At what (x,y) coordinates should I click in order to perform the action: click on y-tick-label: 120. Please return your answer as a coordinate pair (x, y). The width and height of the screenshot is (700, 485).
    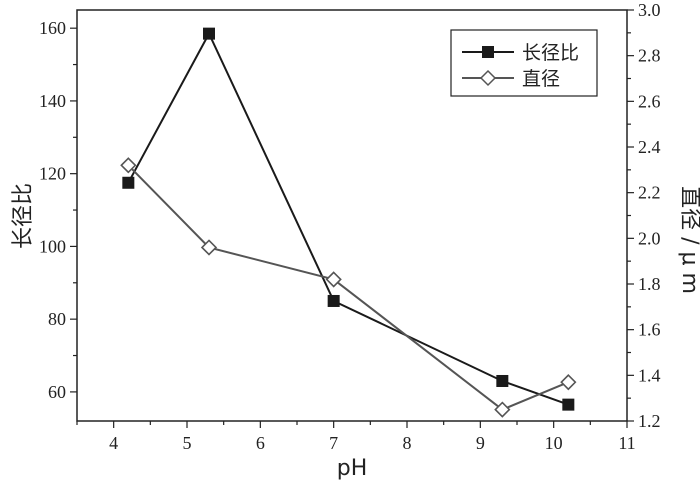
    Looking at the image, I should click on (52, 174).